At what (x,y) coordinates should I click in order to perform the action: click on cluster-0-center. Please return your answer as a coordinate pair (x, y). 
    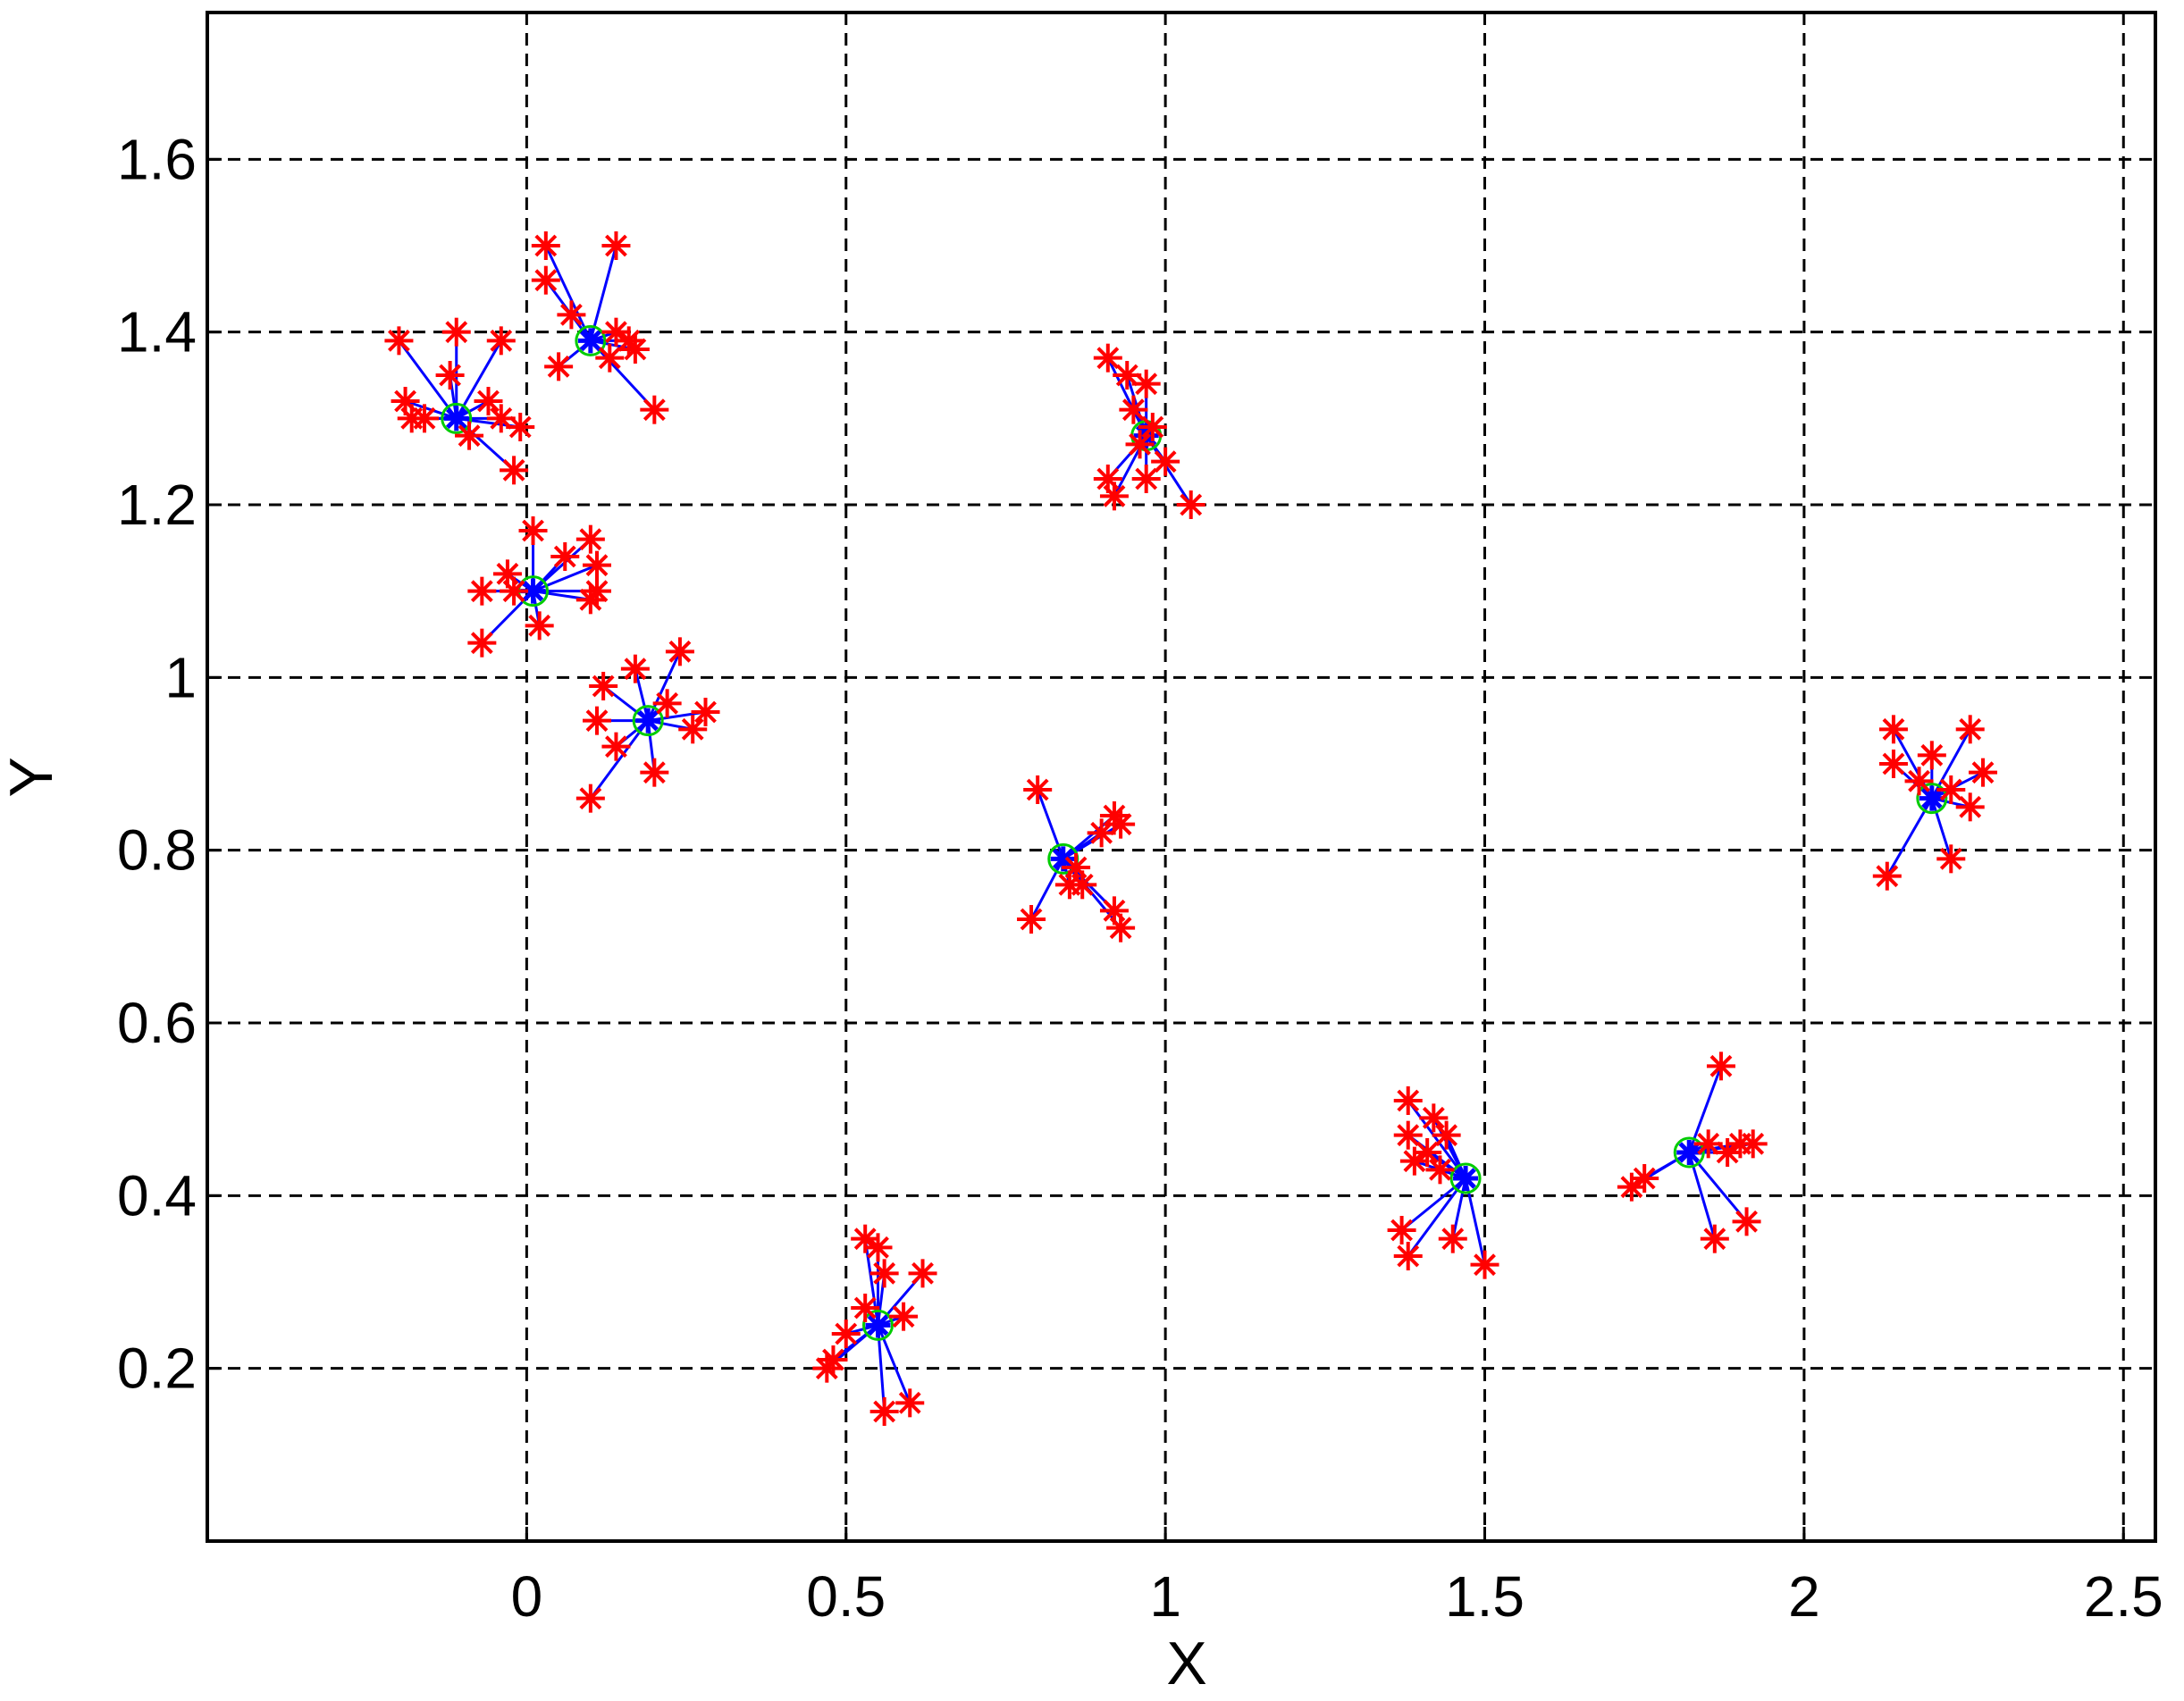
    Looking at the image, I should click on (456, 419).